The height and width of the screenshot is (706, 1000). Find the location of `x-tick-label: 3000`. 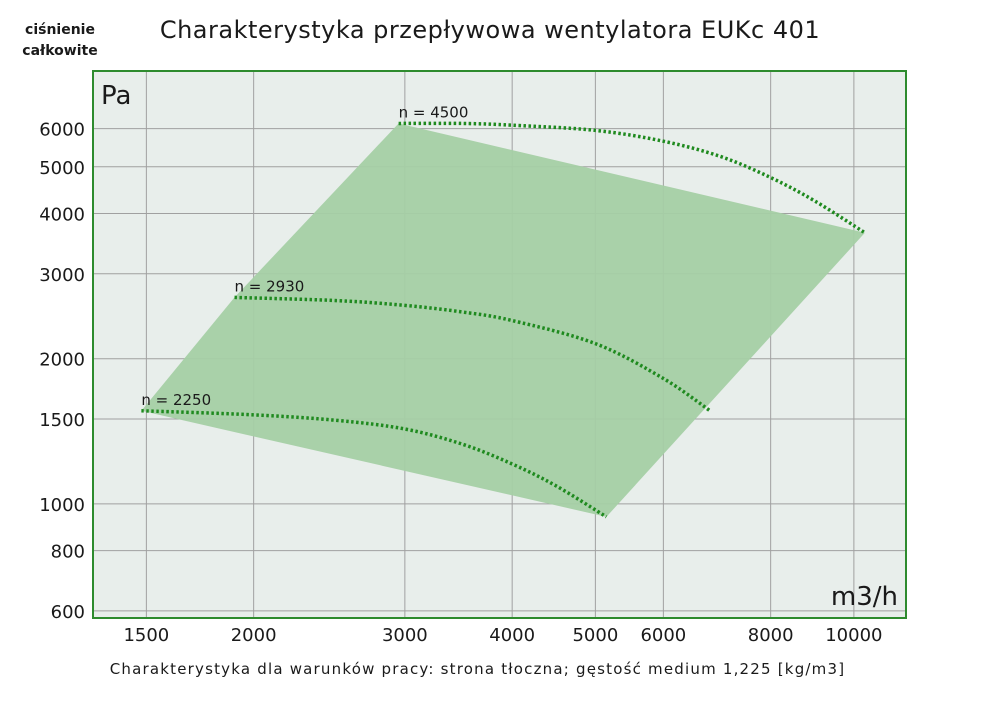

x-tick-label: 3000 is located at coordinates (405, 635).